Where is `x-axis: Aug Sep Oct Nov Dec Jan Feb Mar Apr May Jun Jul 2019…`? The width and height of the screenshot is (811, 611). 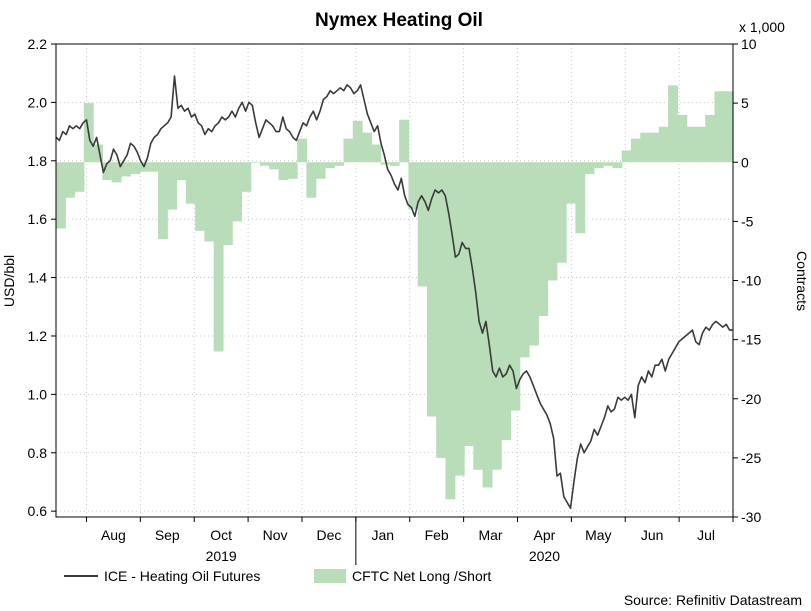 x-axis: Aug Sep Oct Nov Dec Jan Feb Mar Apr May Jun Jul 2019… is located at coordinates (409, 541).